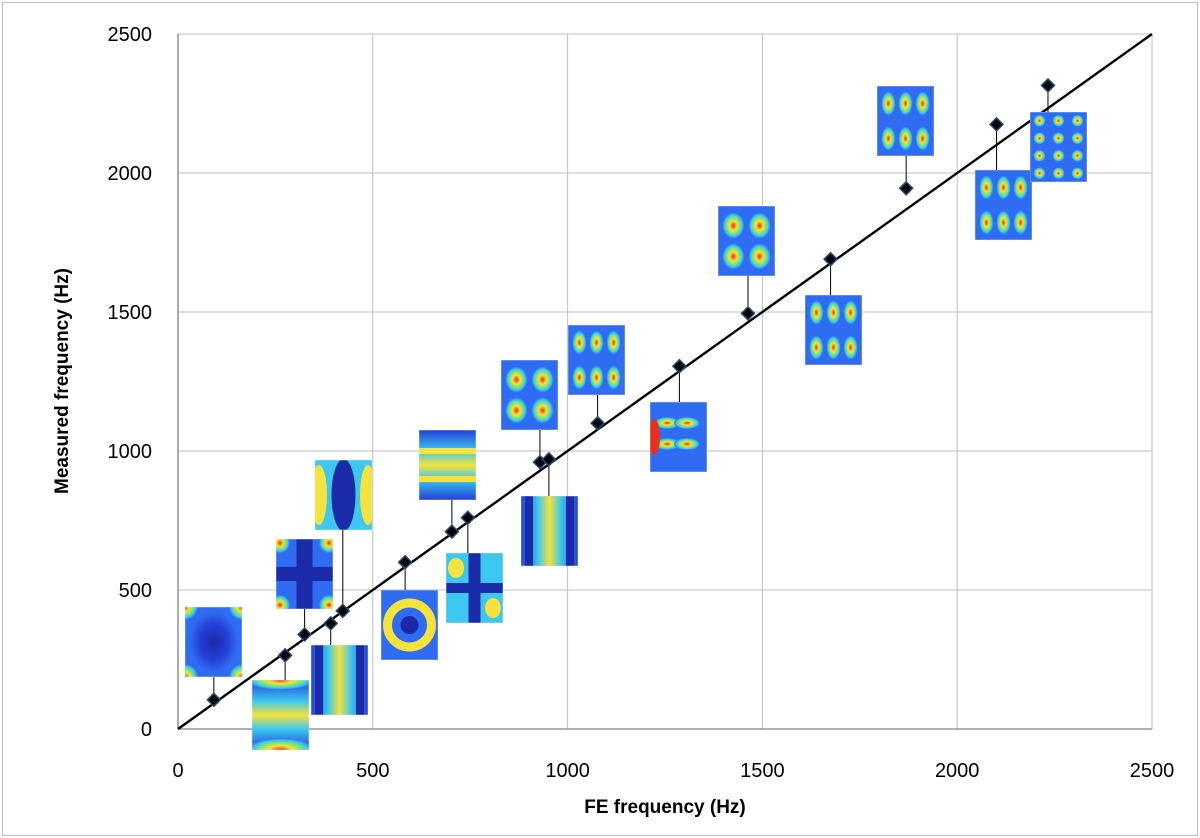 Image resolution: width=1200 pixels, height=838 pixels. I want to click on y-tick-label: 2500, so click(130, 35).